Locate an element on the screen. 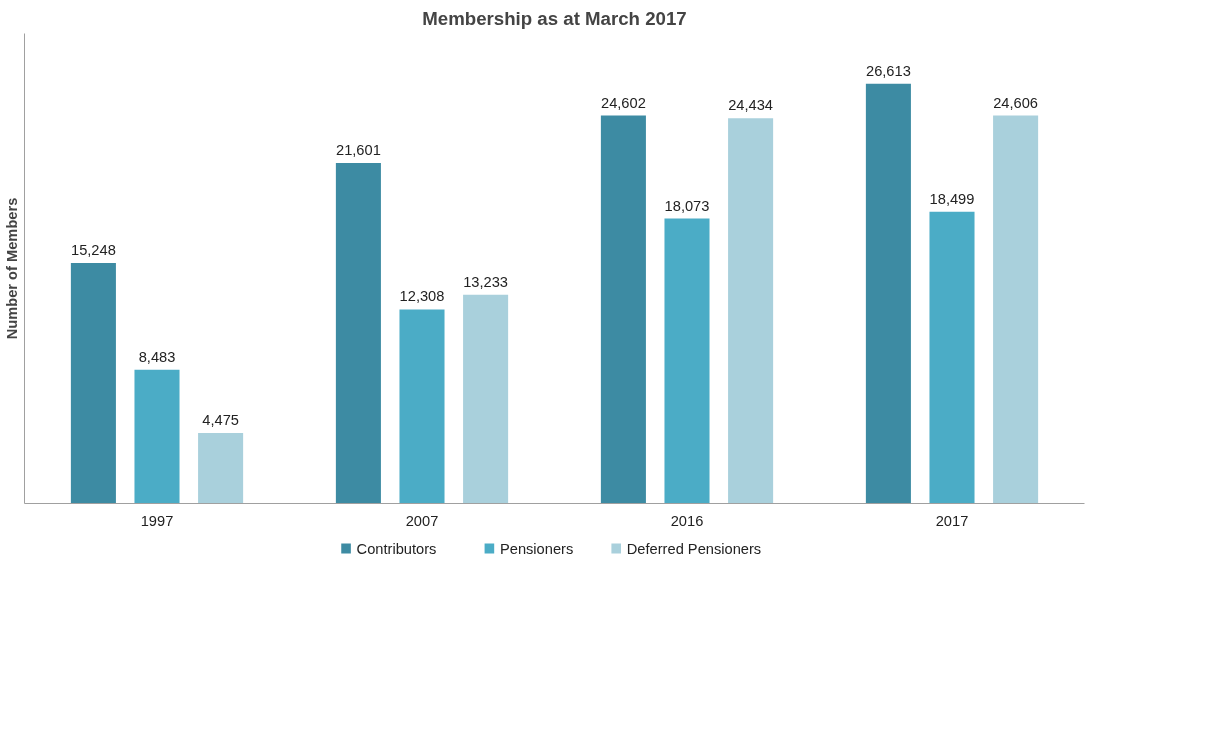 The height and width of the screenshot is (731, 1205). data-label: 21,601 is located at coordinates (358, 149).